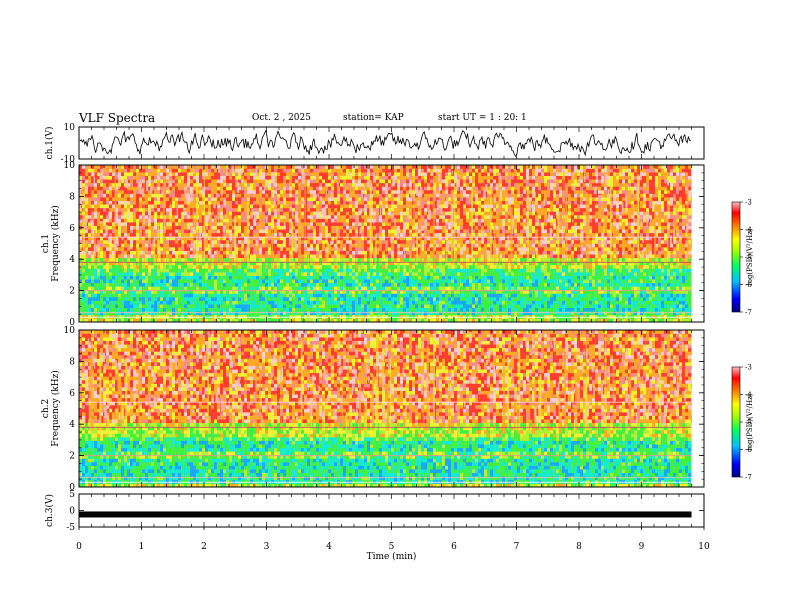 This screenshot has height=612, width=792. What do you see at coordinates (281, 118) in the screenshot?
I see `date-label: Oct. 2 , 2025` at bounding box center [281, 118].